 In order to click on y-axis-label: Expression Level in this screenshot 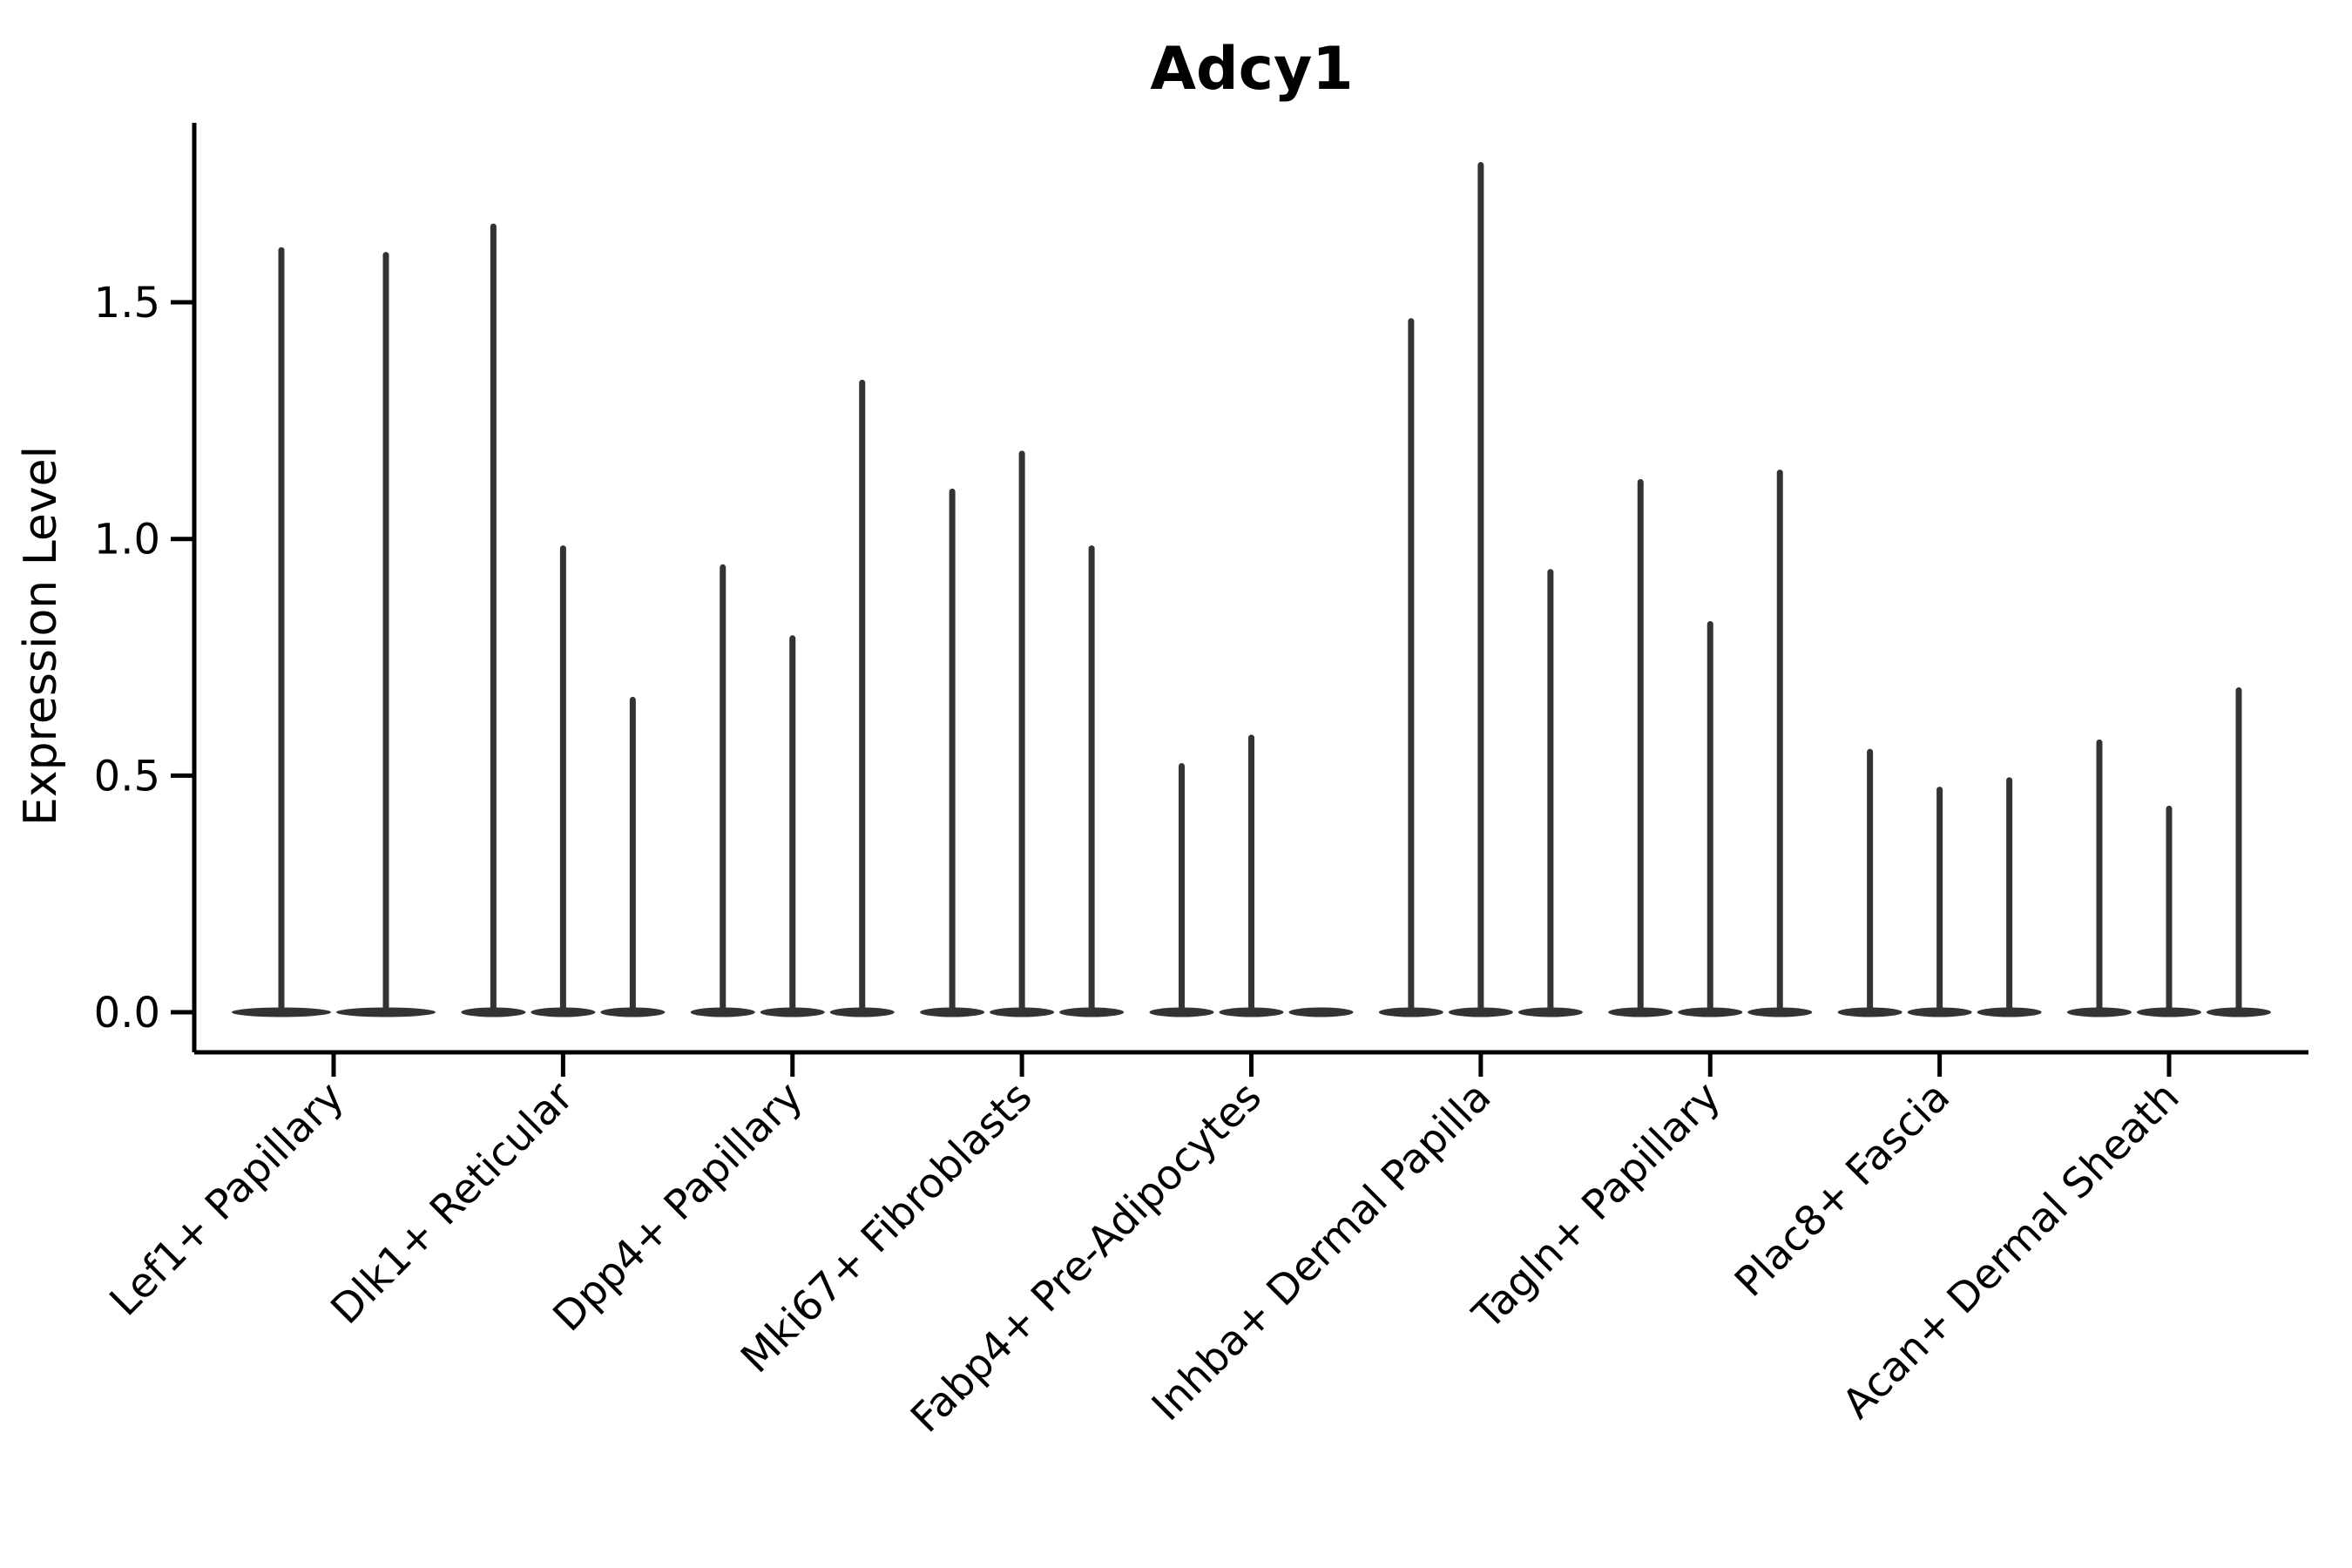, I will do `click(41, 636)`.